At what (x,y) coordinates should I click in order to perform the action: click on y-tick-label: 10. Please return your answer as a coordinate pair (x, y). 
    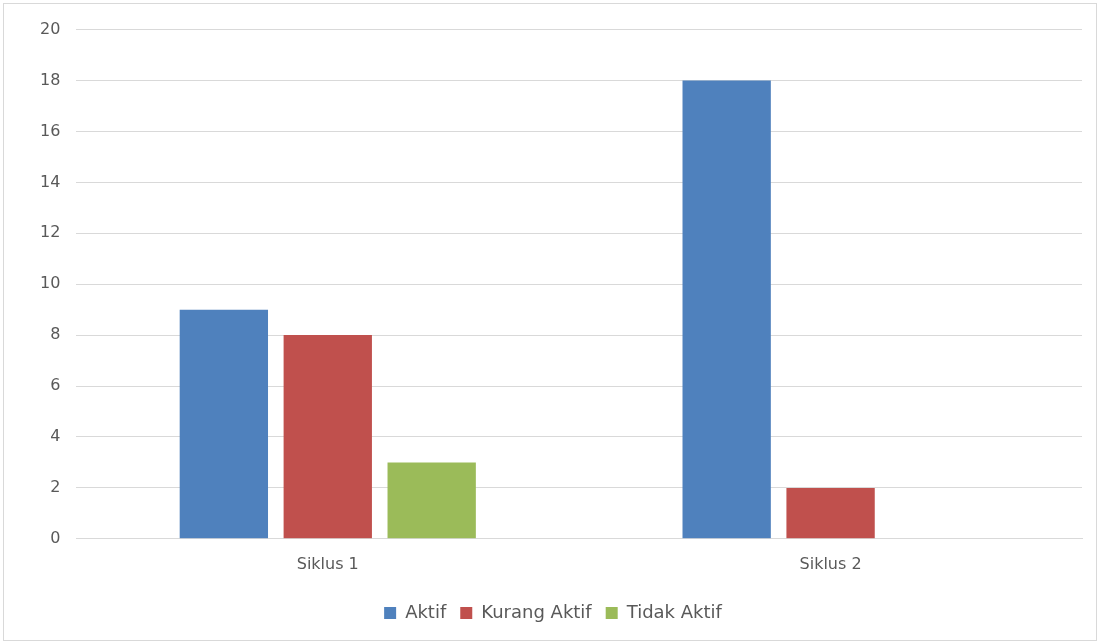
    Looking at the image, I should click on (50, 283).